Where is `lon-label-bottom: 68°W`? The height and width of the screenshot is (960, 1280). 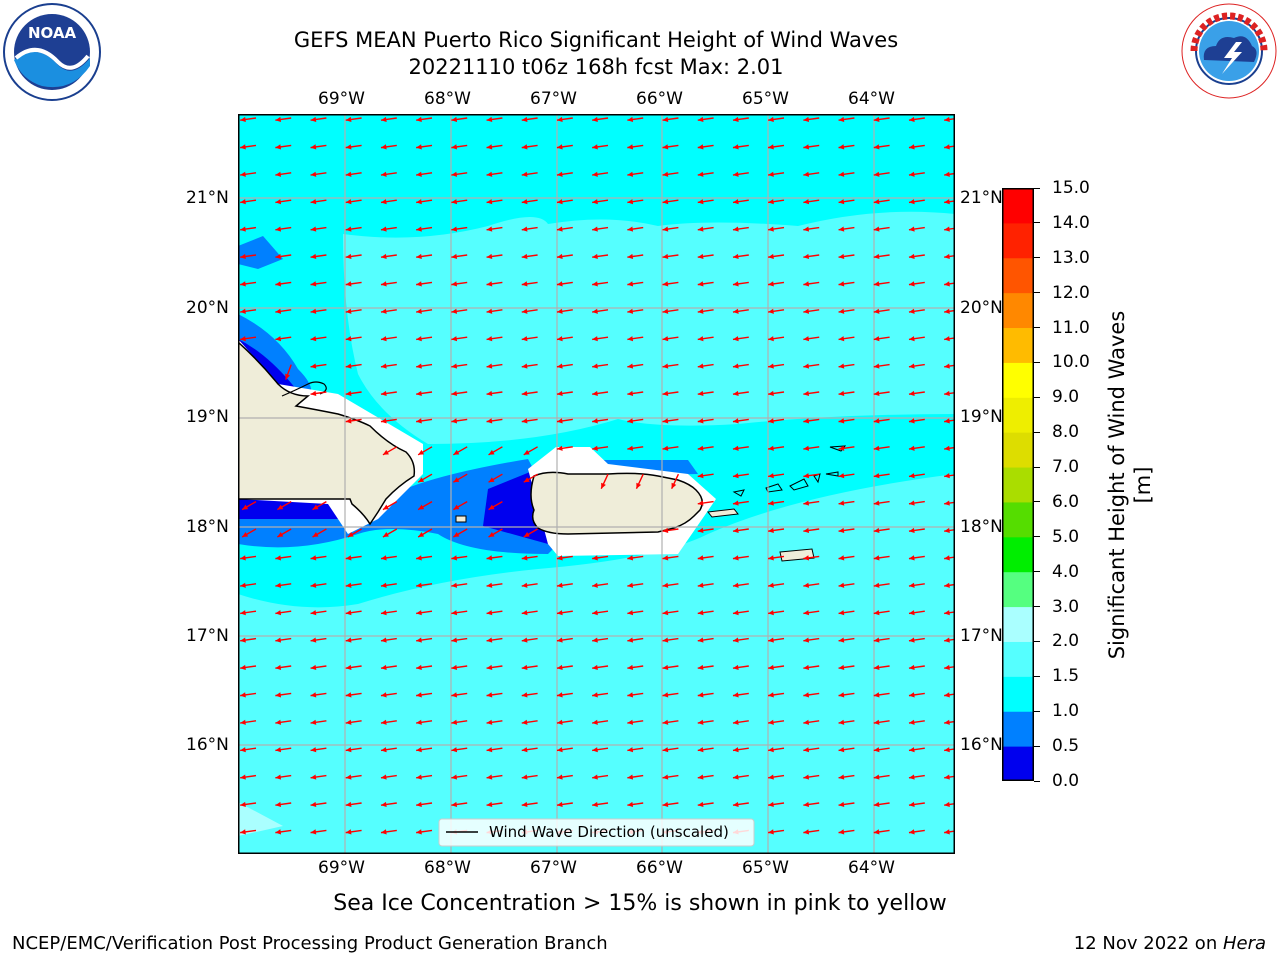
lon-label-bottom: 68°W is located at coordinates (447, 868).